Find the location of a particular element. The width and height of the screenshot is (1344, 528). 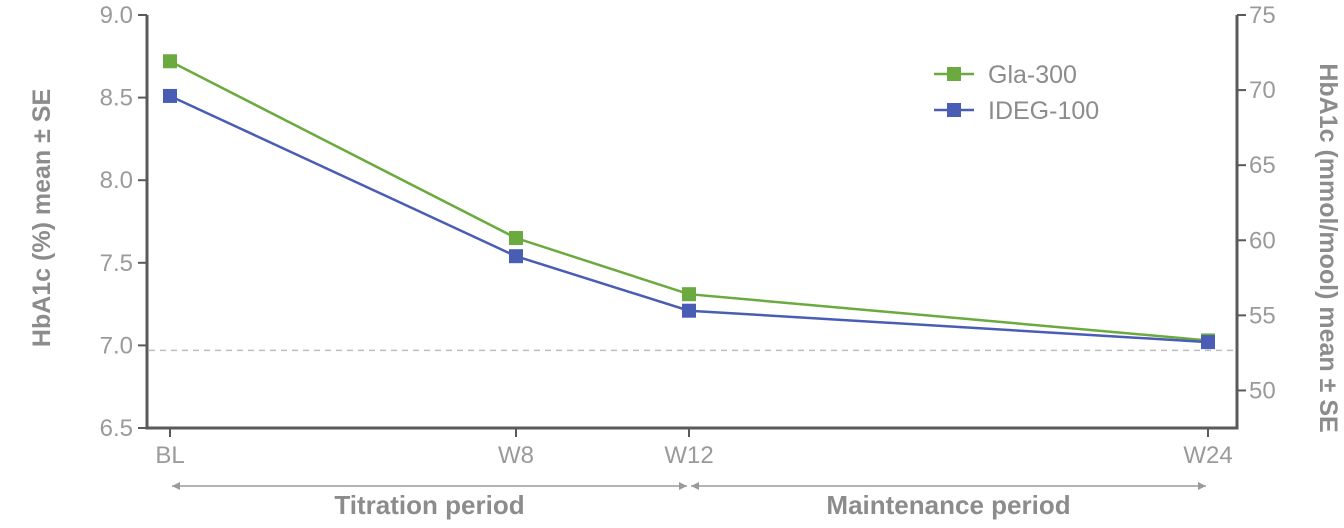

period-label: Maintenance period is located at coordinates (948, 505).